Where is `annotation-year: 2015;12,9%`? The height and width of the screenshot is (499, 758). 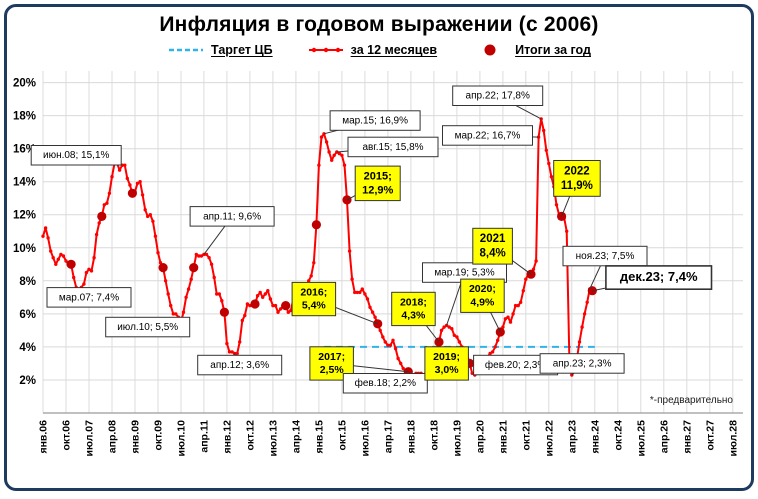 annotation-year: 2015;12,9% is located at coordinates (377, 183).